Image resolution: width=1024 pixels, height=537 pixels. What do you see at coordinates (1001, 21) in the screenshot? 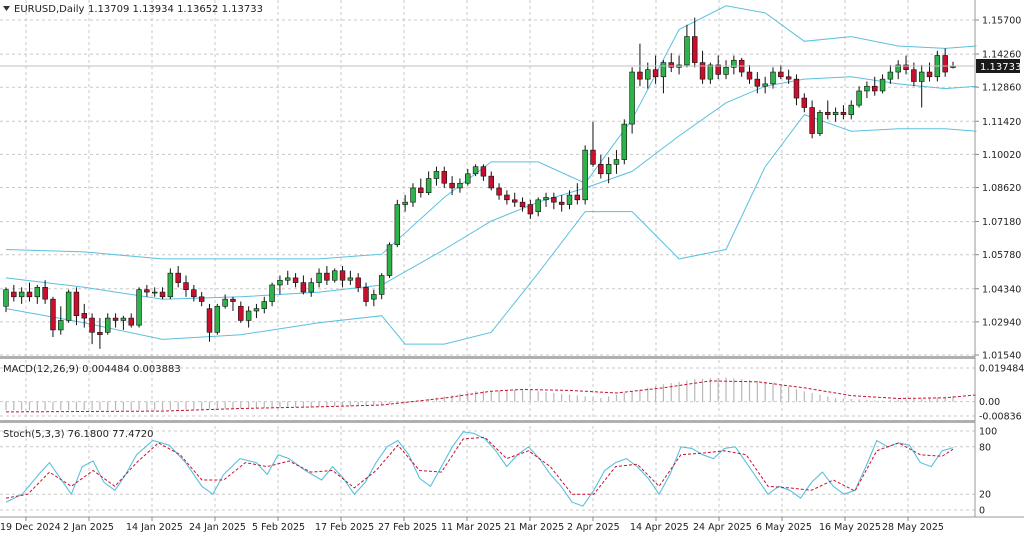
I see `price-tick-label: 1.15700` at bounding box center [1001, 21].